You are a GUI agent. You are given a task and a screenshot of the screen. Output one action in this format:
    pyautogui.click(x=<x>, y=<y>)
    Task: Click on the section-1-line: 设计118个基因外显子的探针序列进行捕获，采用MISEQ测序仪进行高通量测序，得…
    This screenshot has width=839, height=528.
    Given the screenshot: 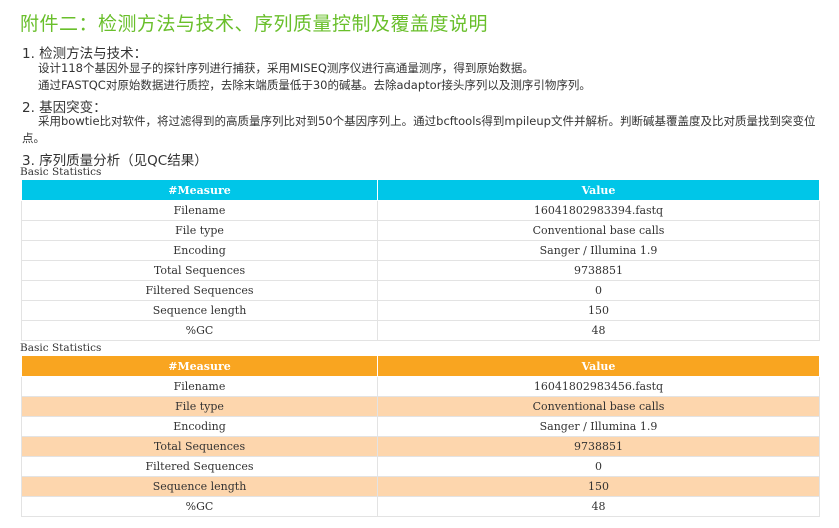 What is the action you would take?
    pyautogui.click(x=286, y=68)
    